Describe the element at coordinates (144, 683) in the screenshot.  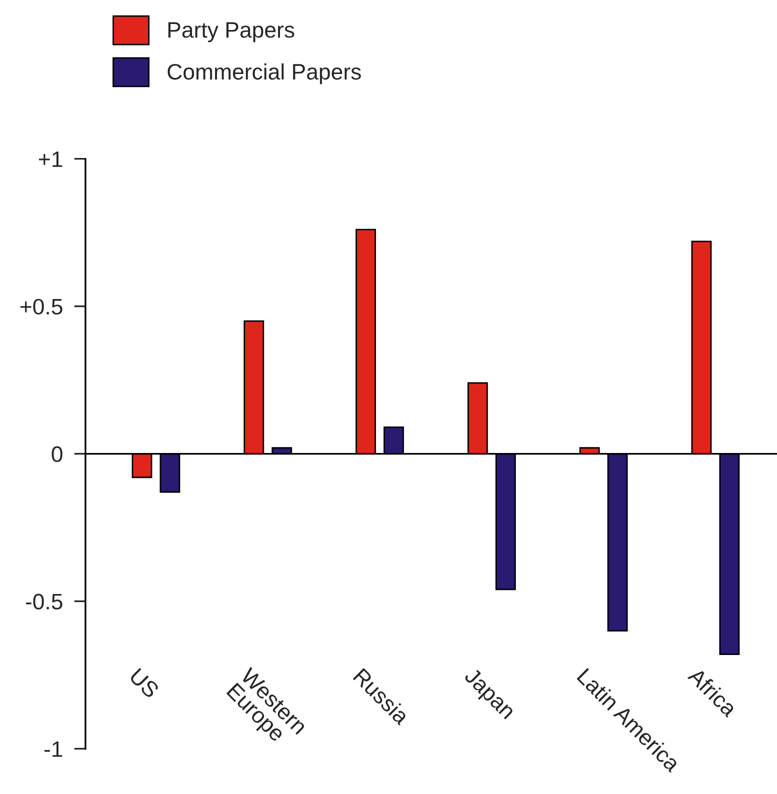
I see `x-tick-label: US` at that location.